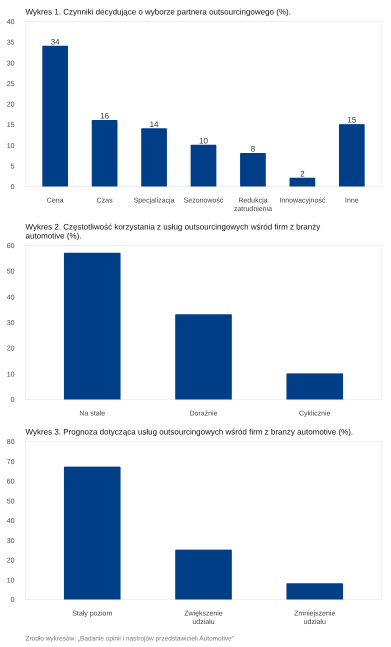  Describe the element at coordinates (155, 124) in the screenshot. I see `data-label: 14` at that location.